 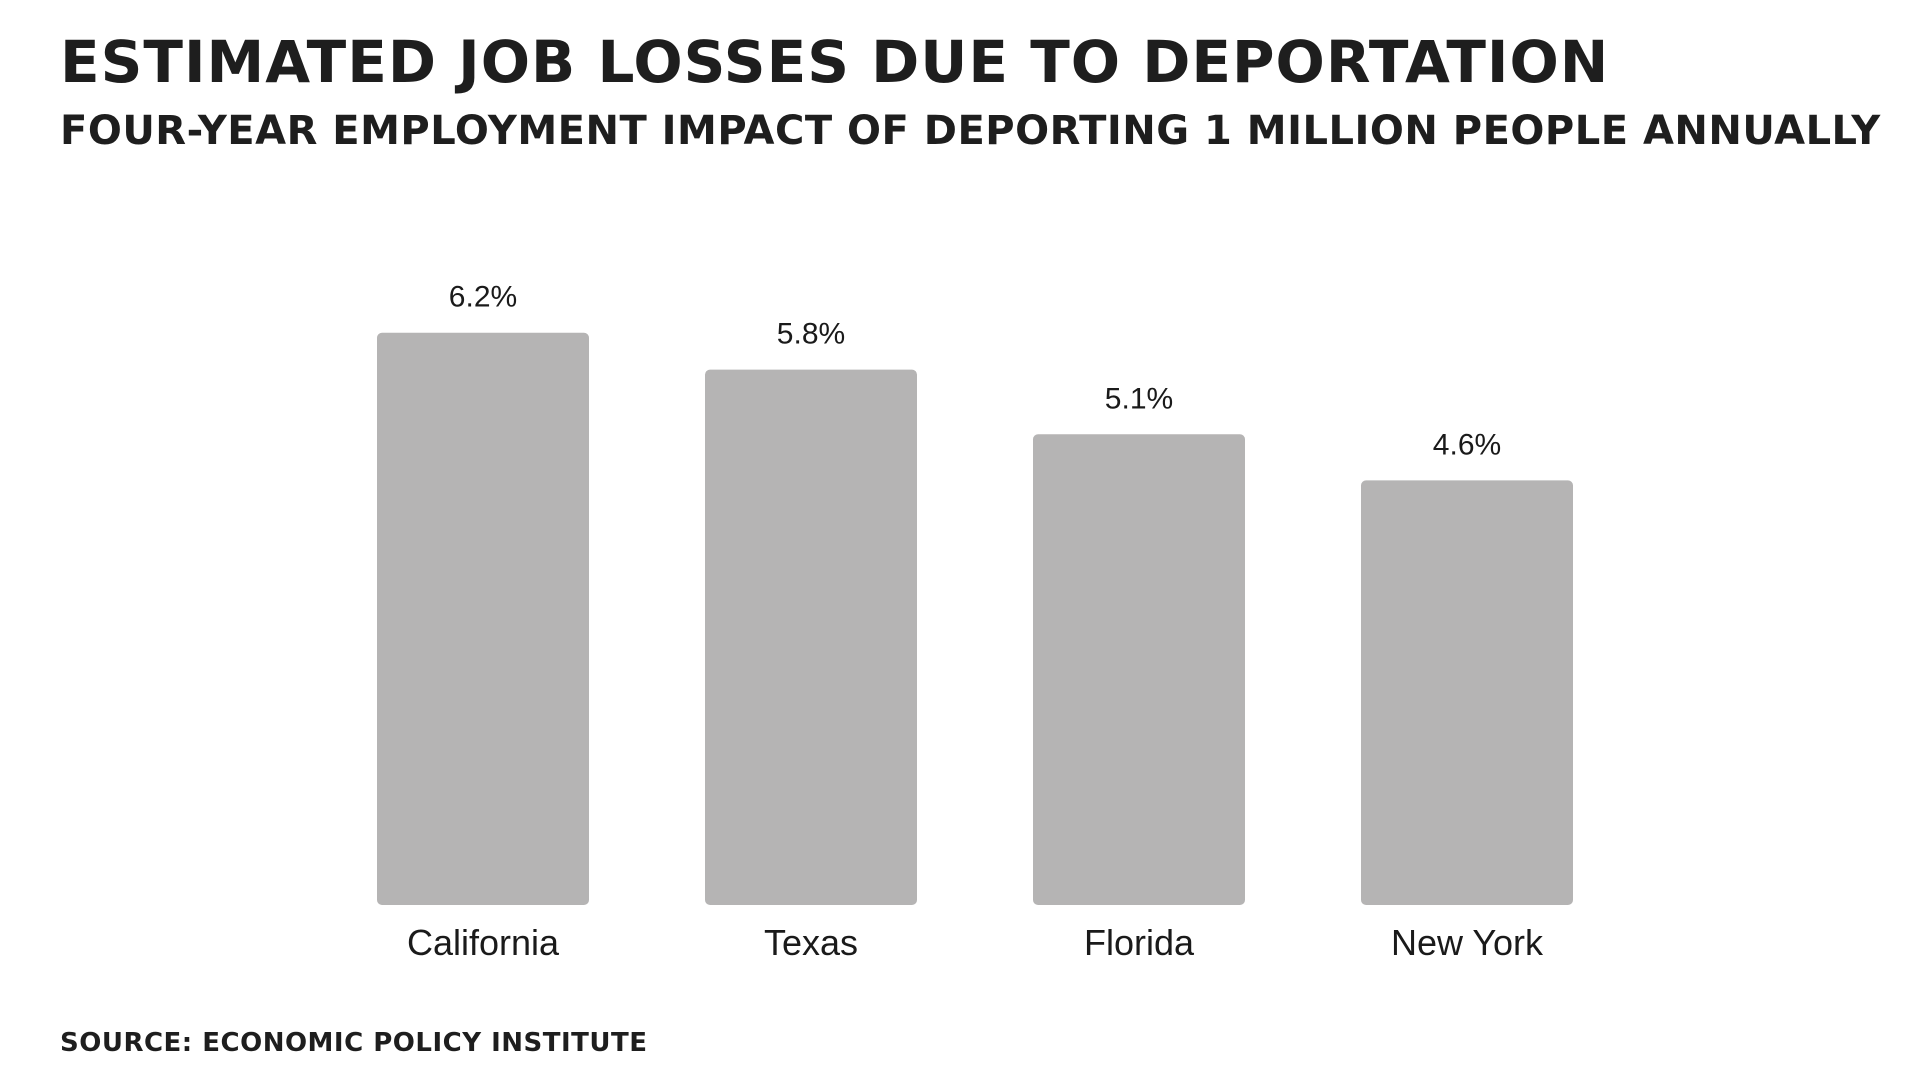 What do you see at coordinates (483, 942) in the screenshot?
I see `category-label-california: California` at bounding box center [483, 942].